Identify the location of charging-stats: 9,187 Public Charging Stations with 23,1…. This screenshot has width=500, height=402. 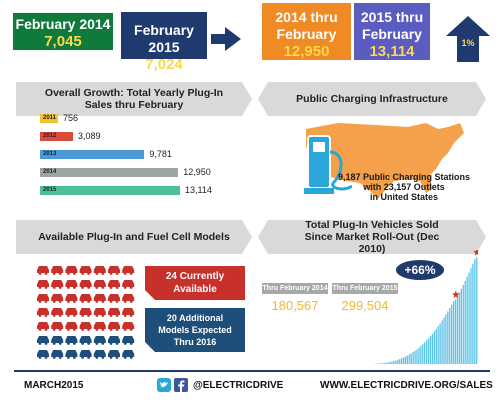
(404, 187).